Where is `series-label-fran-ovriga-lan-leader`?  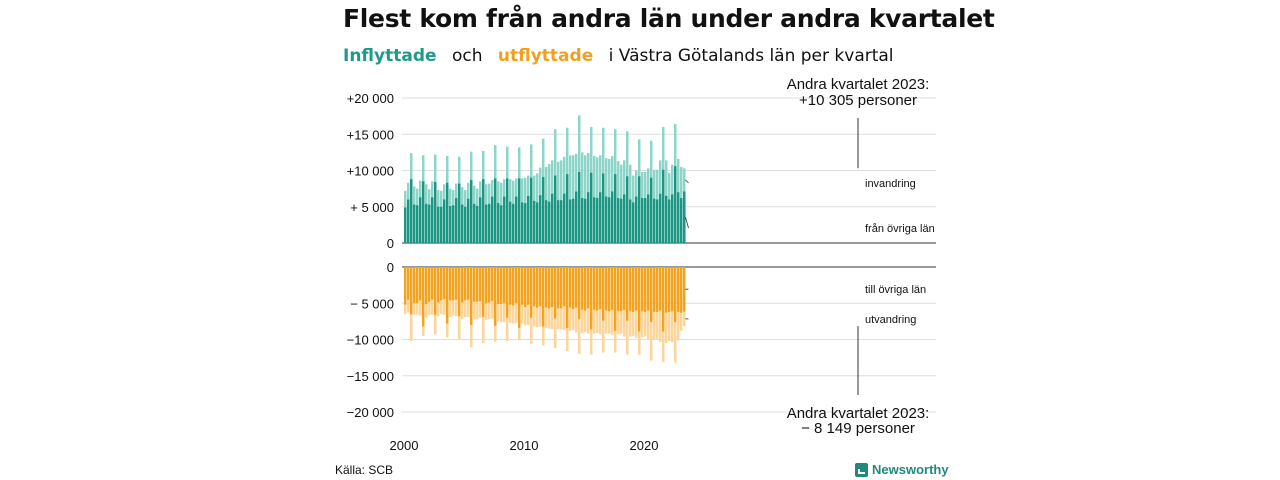
series-label-fran-ovriga-lan-leader is located at coordinates (687, 223).